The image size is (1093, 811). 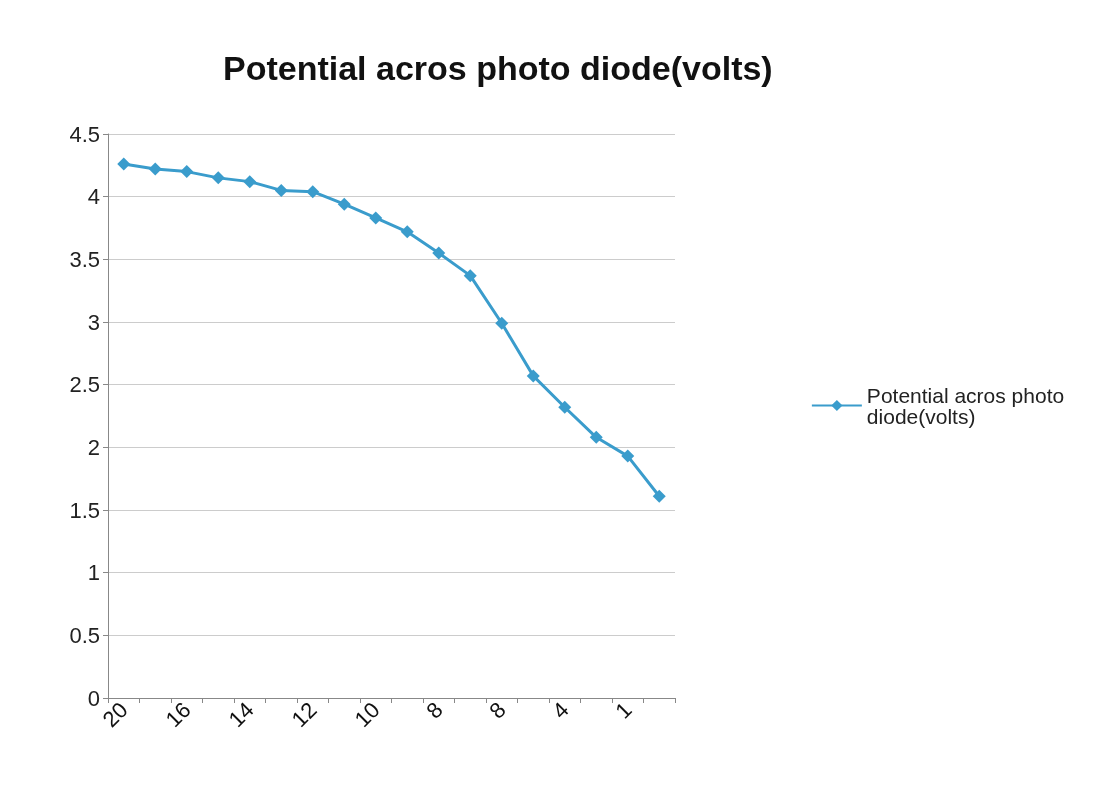 What do you see at coordinates (84, 134) in the screenshot?
I see `y-tick-label: 4.5` at bounding box center [84, 134].